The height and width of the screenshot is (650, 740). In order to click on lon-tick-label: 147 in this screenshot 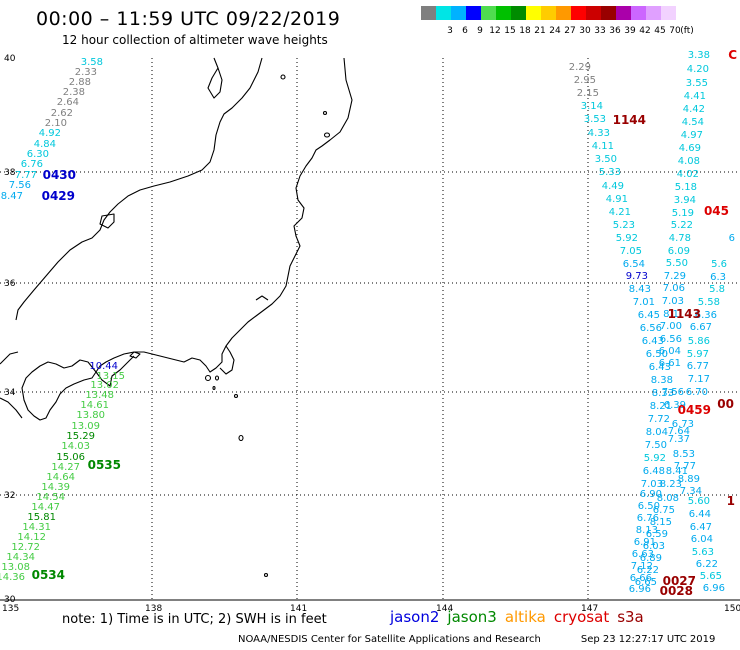, I will do `click(589, 609)`.